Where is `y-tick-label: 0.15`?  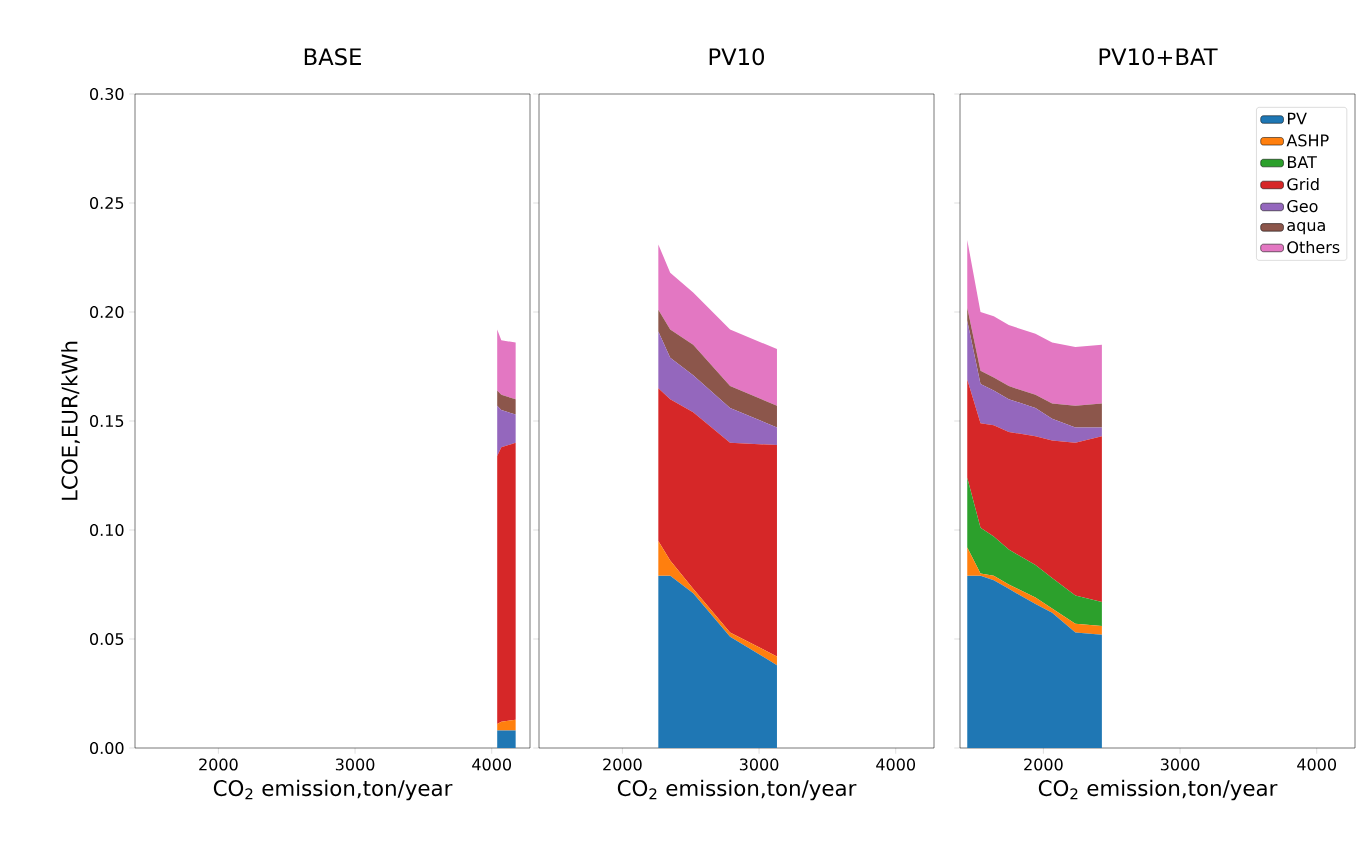 y-tick-label: 0.15 is located at coordinates (107, 421).